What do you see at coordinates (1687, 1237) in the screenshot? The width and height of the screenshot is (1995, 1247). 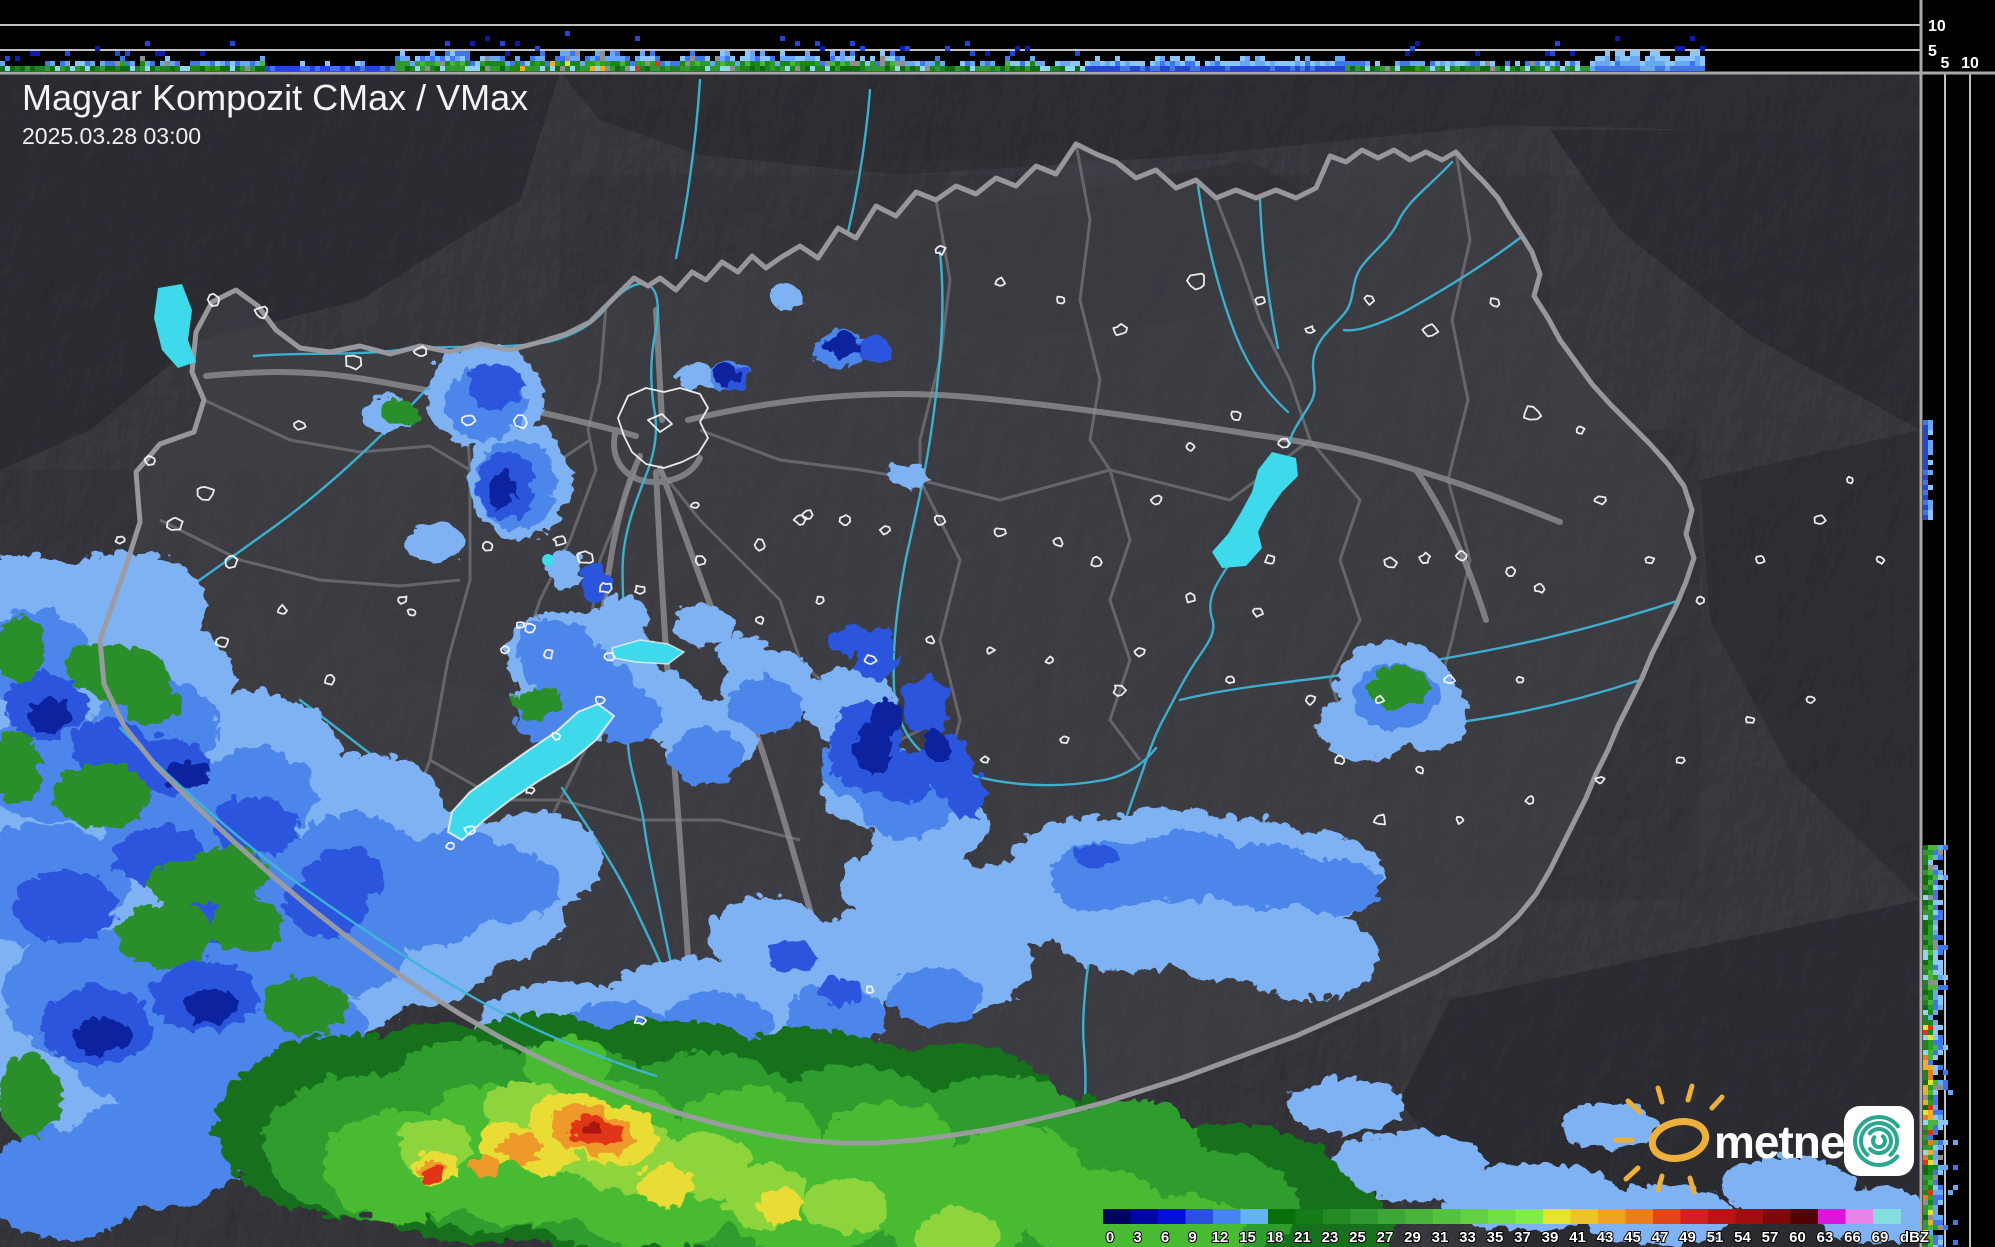 I see `svg-text: 49` at bounding box center [1687, 1237].